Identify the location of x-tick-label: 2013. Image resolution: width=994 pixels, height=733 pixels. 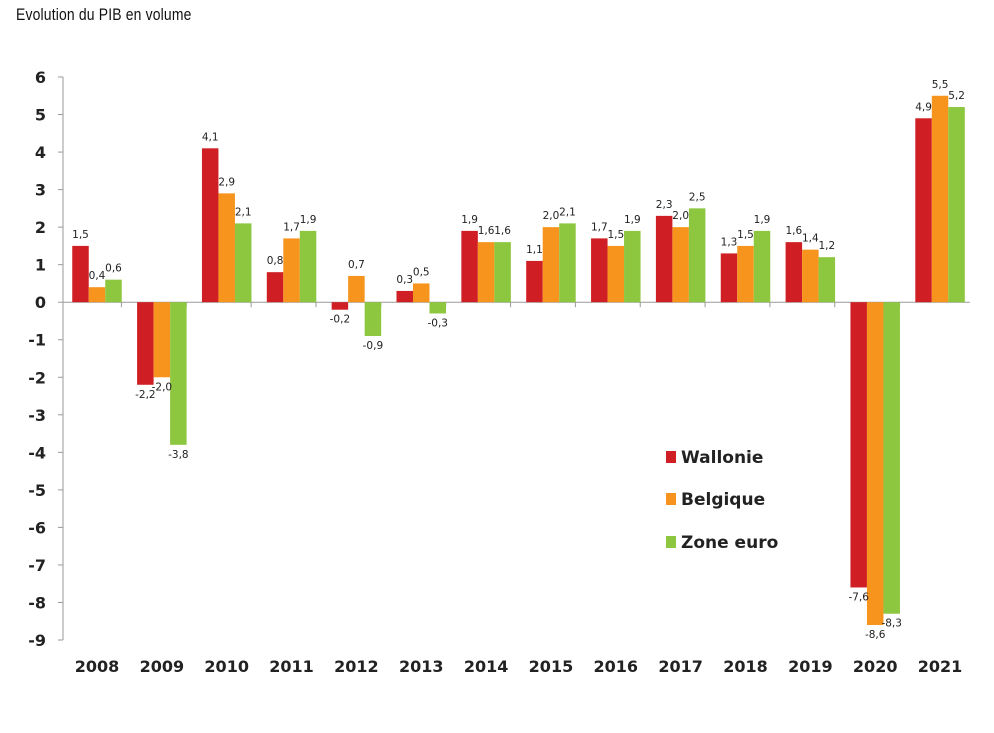
(421, 666).